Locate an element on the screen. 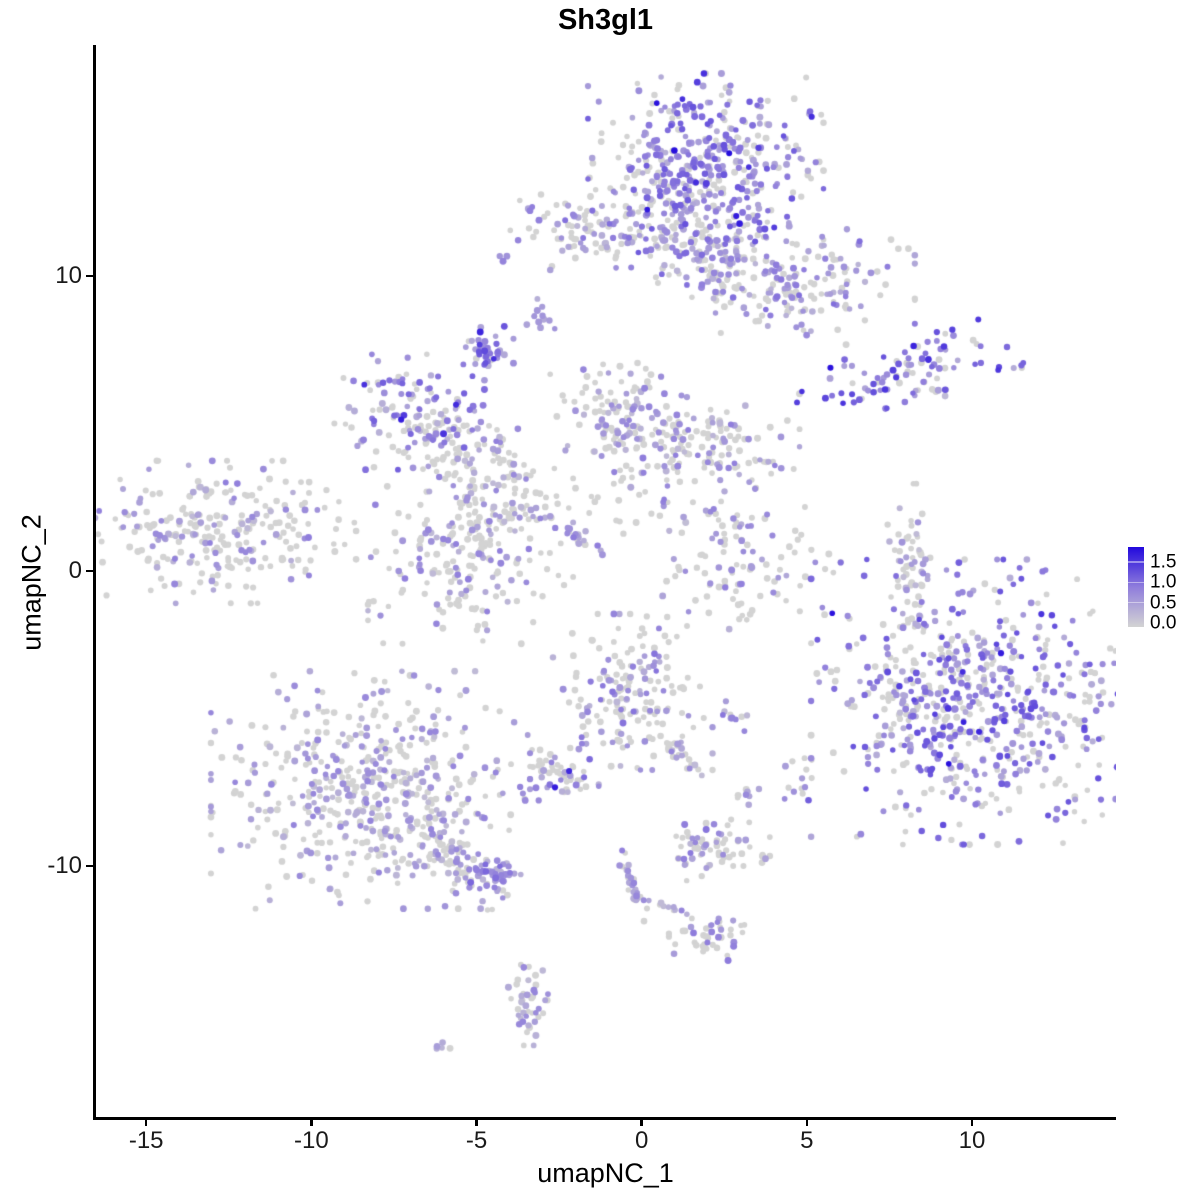  colorbar-label: 1.5 is located at coordinates (1163, 562).